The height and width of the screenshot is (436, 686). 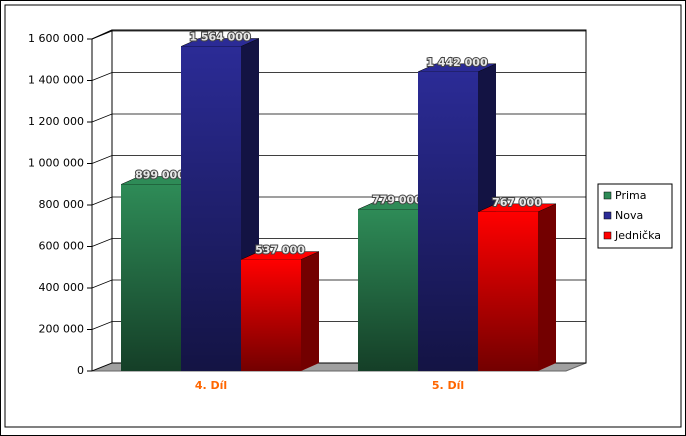 I want to click on y-tick-label: 1 200 000, so click(x=56, y=121).